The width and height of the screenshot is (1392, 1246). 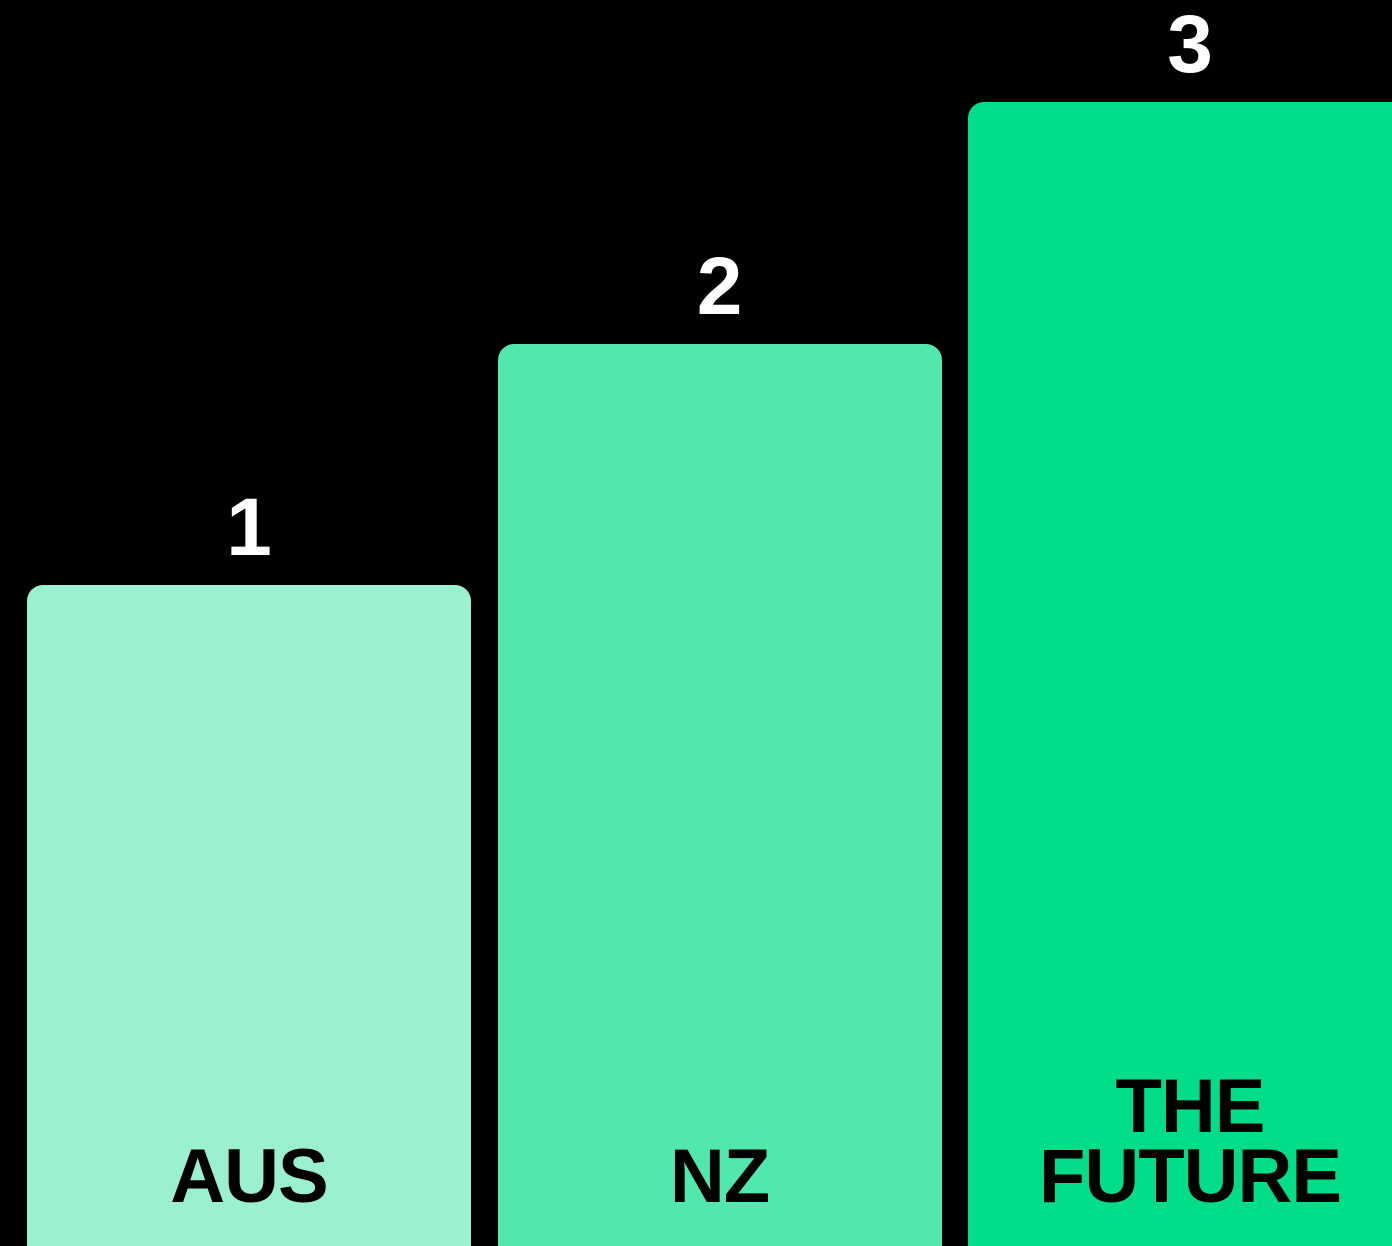 I want to click on category-label: NZ, so click(x=719, y=1177).